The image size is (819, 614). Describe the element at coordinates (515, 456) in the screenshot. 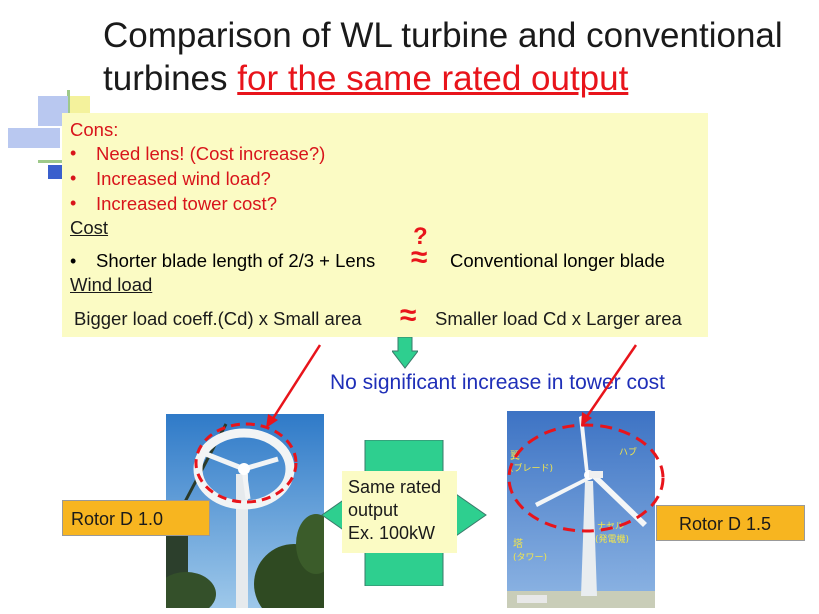

I see `label-blade: 翼` at that location.